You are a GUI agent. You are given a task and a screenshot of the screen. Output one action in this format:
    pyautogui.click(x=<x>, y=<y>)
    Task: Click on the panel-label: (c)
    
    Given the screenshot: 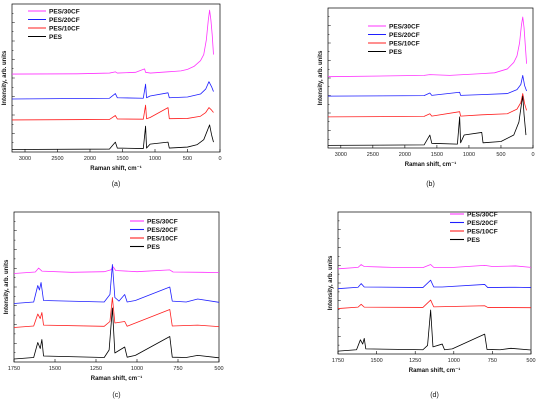 What is the action you would take?
    pyautogui.click(x=116, y=395)
    